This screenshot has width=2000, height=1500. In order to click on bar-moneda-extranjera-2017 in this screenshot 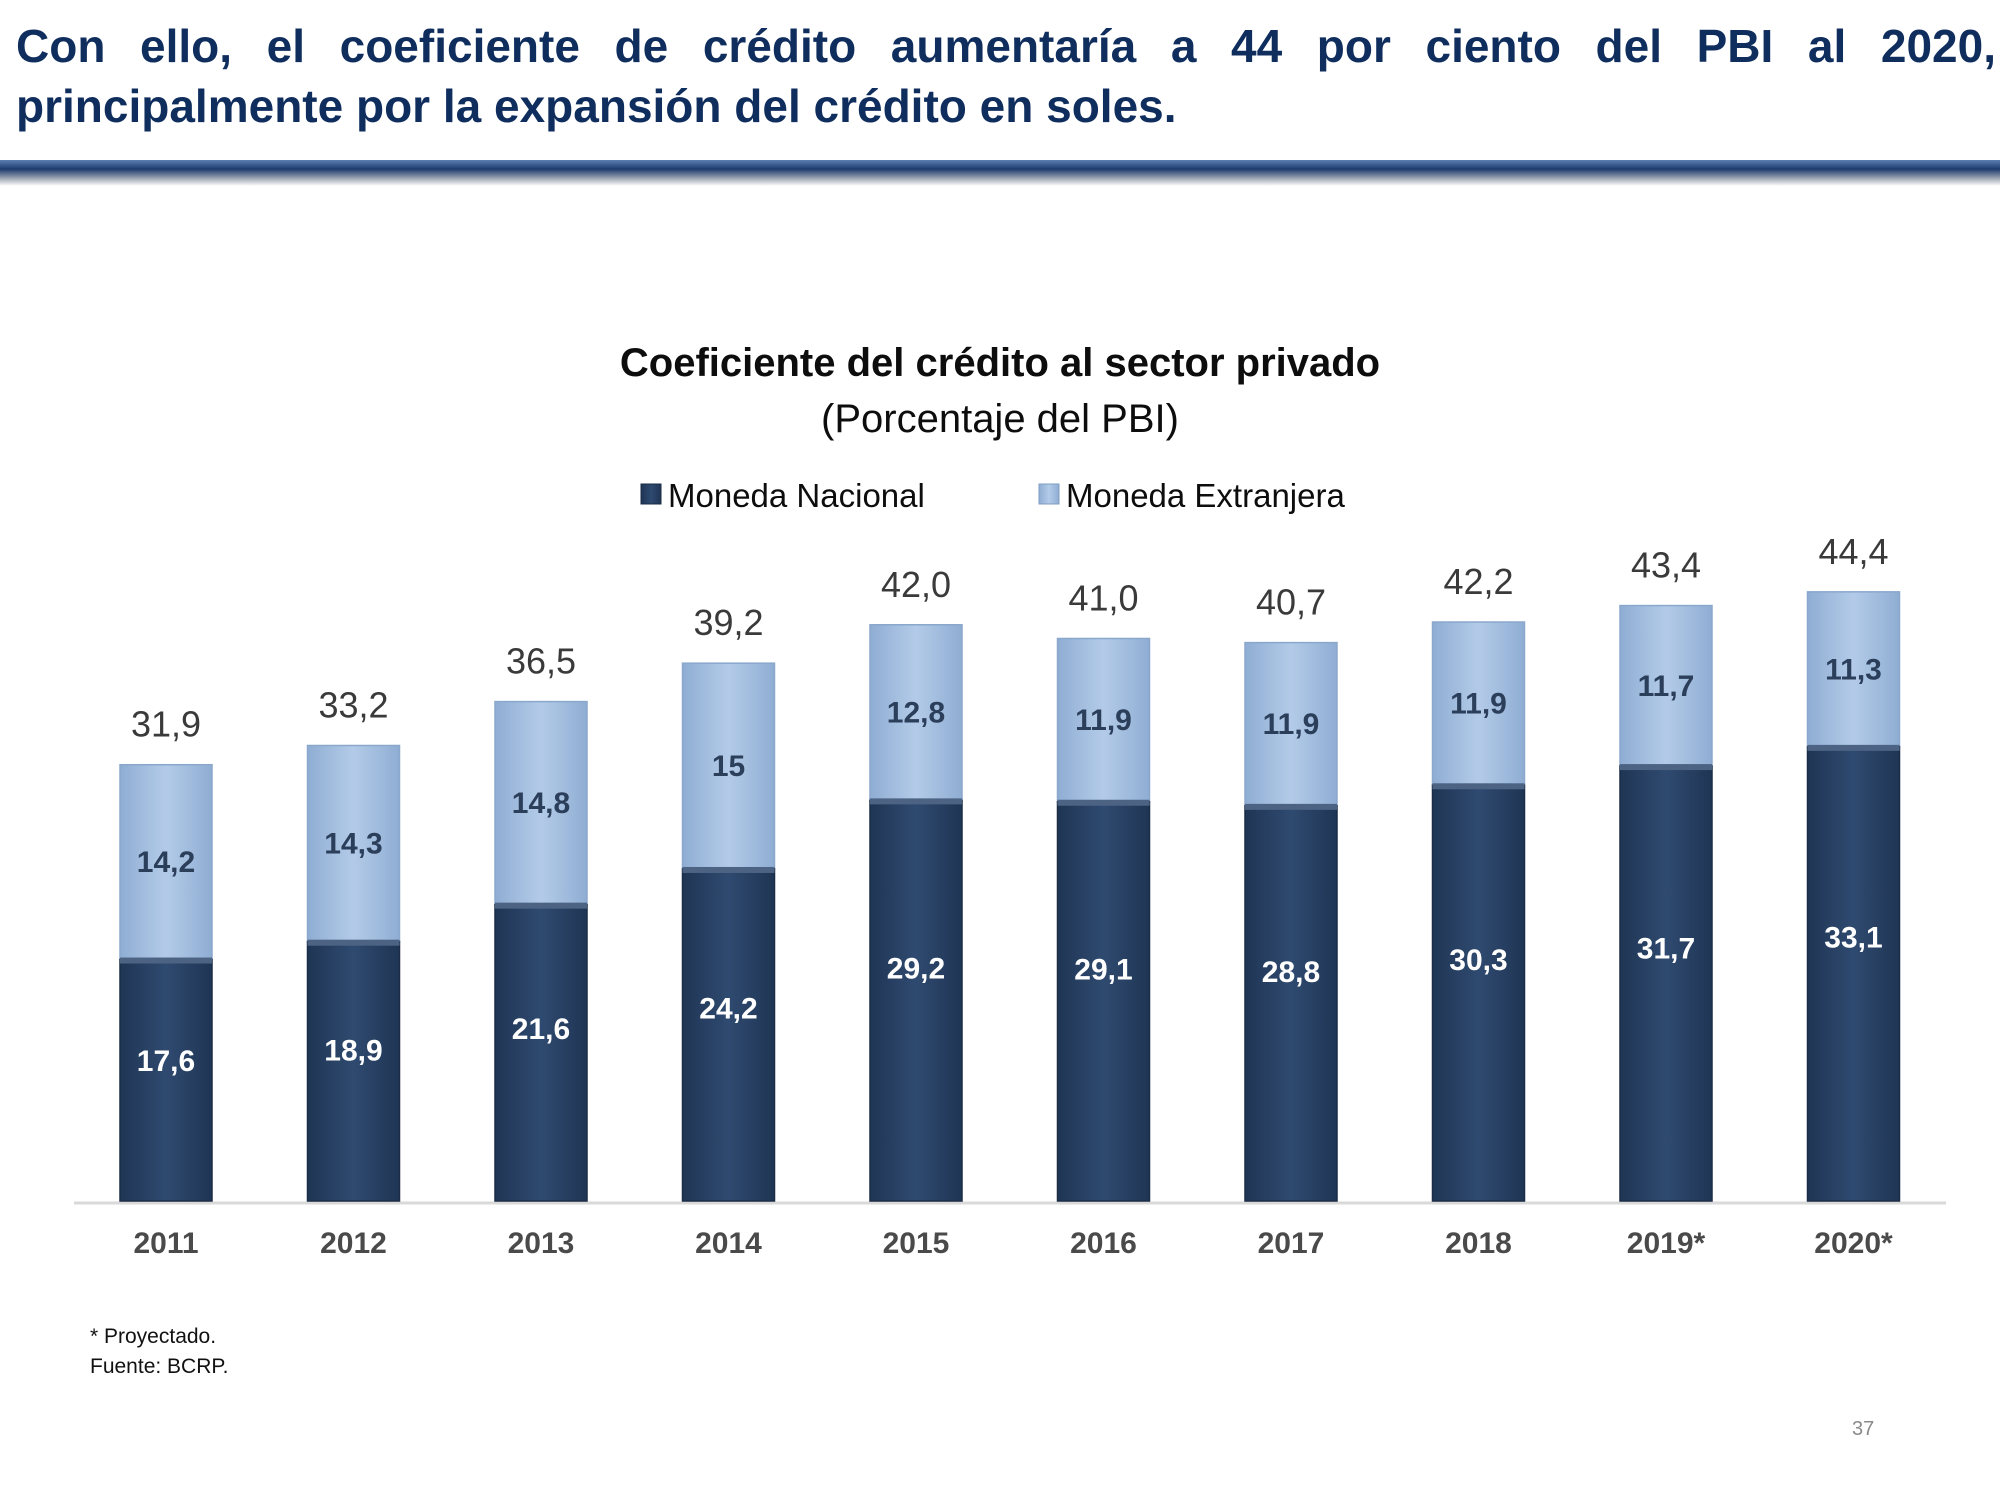, I will do `click(1291, 724)`.